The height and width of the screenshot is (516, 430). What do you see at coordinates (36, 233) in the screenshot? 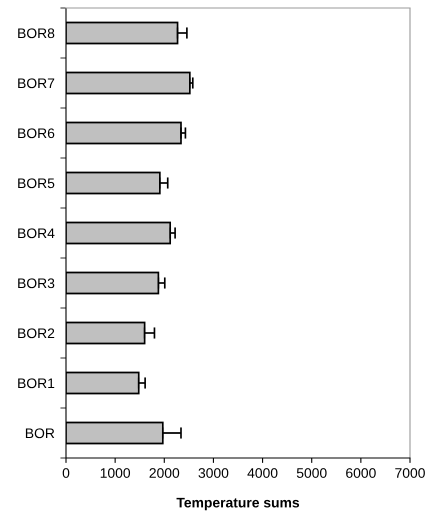
I see `y-tick-label: BOR4` at bounding box center [36, 233].